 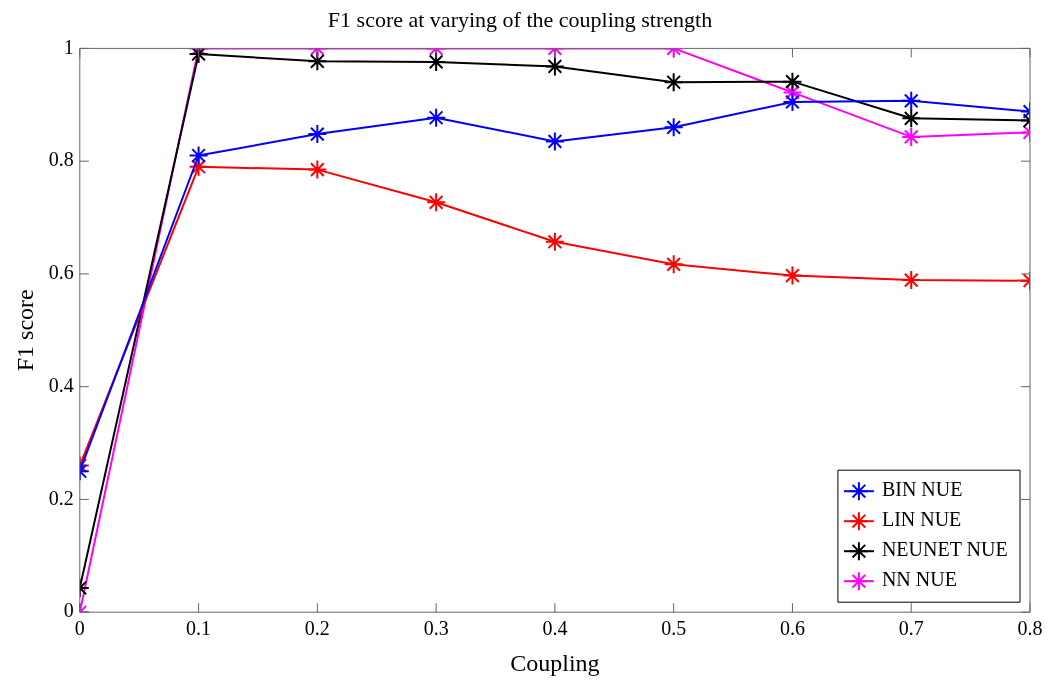 What do you see at coordinates (1030, 628) in the screenshot?
I see `x-tick-label: 0.8` at bounding box center [1030, 628].